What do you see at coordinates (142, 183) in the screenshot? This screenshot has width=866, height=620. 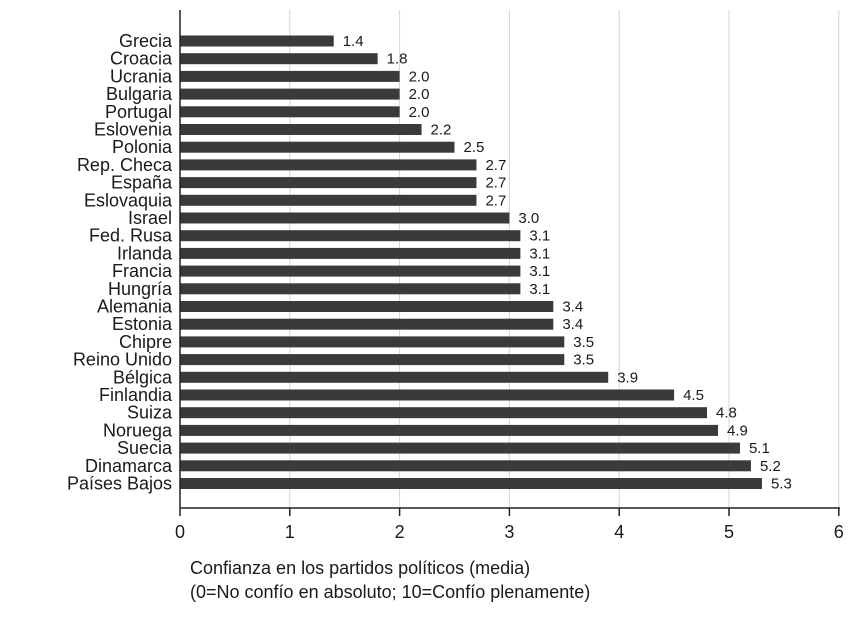 I see `category-label: España` at bounding box center [142, 183].